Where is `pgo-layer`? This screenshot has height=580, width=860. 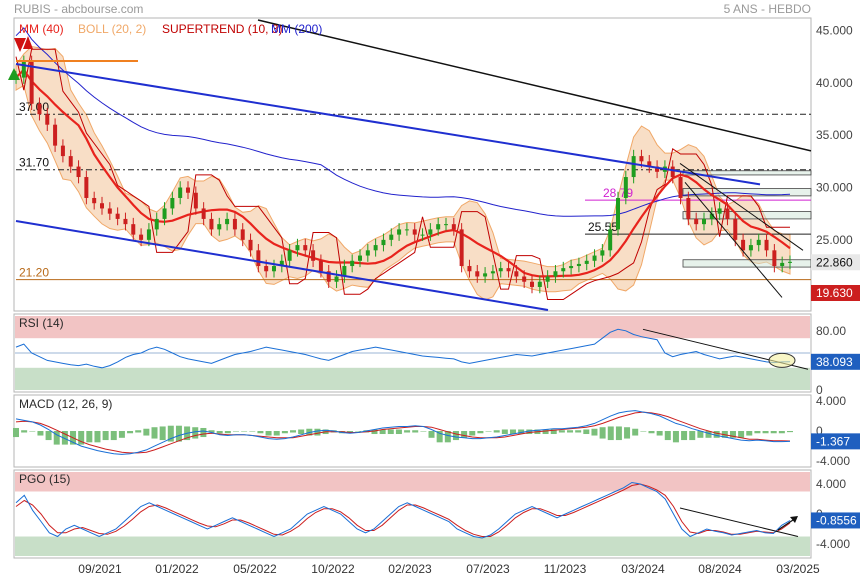 pgo-layer is located at coordinates (412, 514).